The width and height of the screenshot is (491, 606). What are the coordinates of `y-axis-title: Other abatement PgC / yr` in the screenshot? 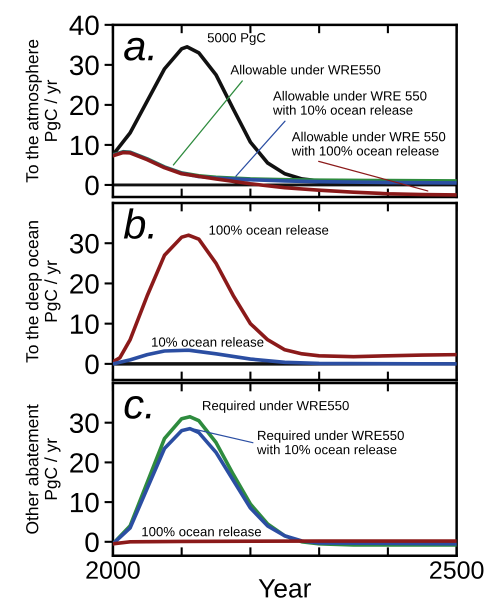 It's located at (43, 469).